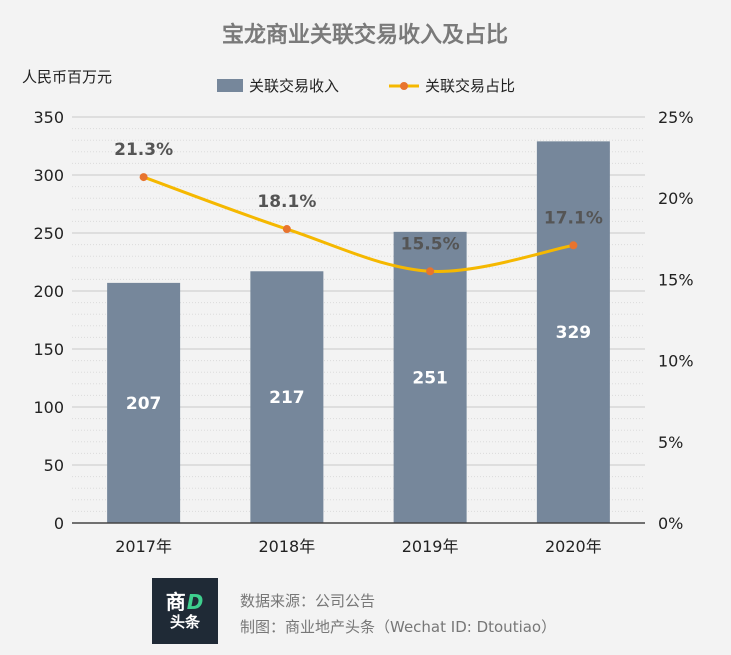  What do you see at coordinates (143, 546) in the screenshot?
I see `x-tick-label: 2017年` at bounding box center [143, 546].